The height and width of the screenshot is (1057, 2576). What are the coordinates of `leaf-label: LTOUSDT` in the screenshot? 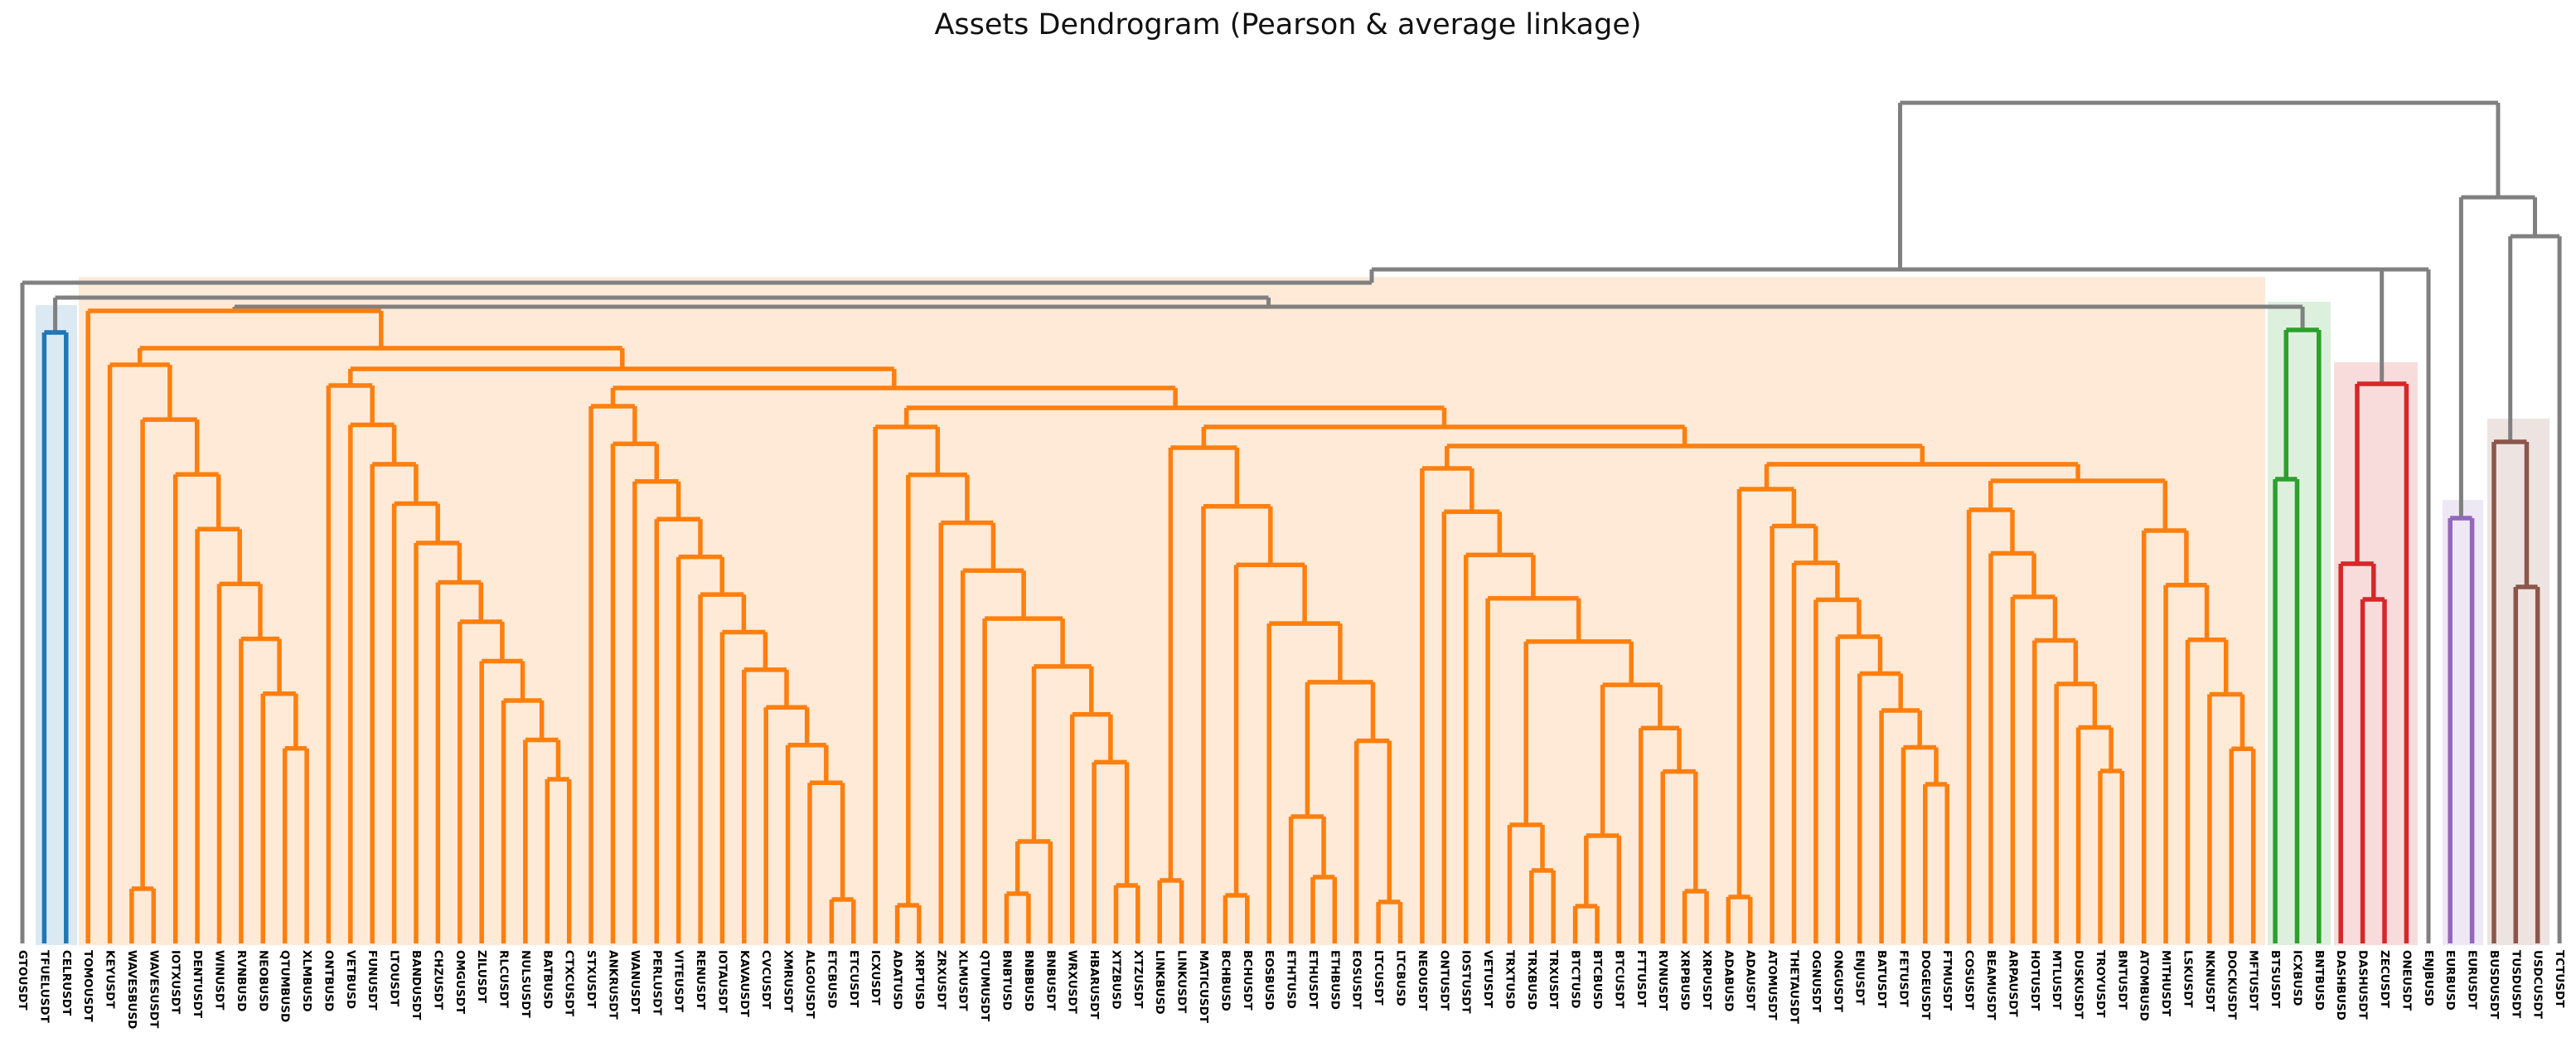 It's located at (394, 978).